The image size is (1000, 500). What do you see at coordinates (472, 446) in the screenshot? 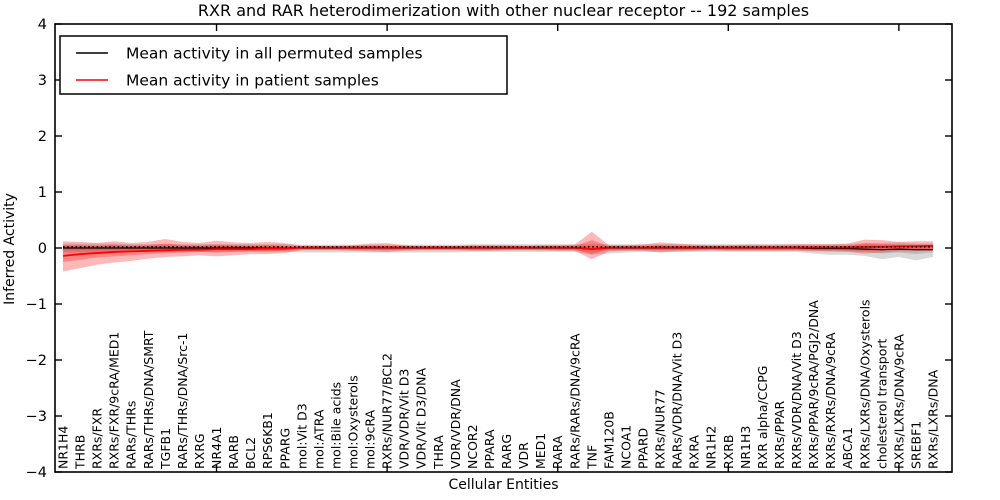
I see `x-category-label: NCOR2` at bounding box center [472, 446].